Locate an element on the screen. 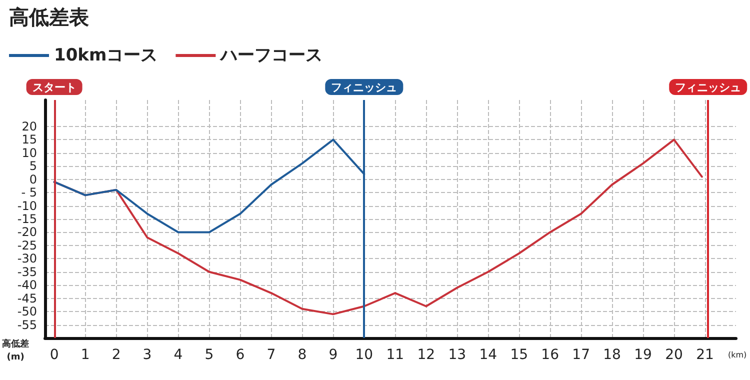 The image size is (750, 380). y-tick-label: -55 is located at coordinates (27, 325).